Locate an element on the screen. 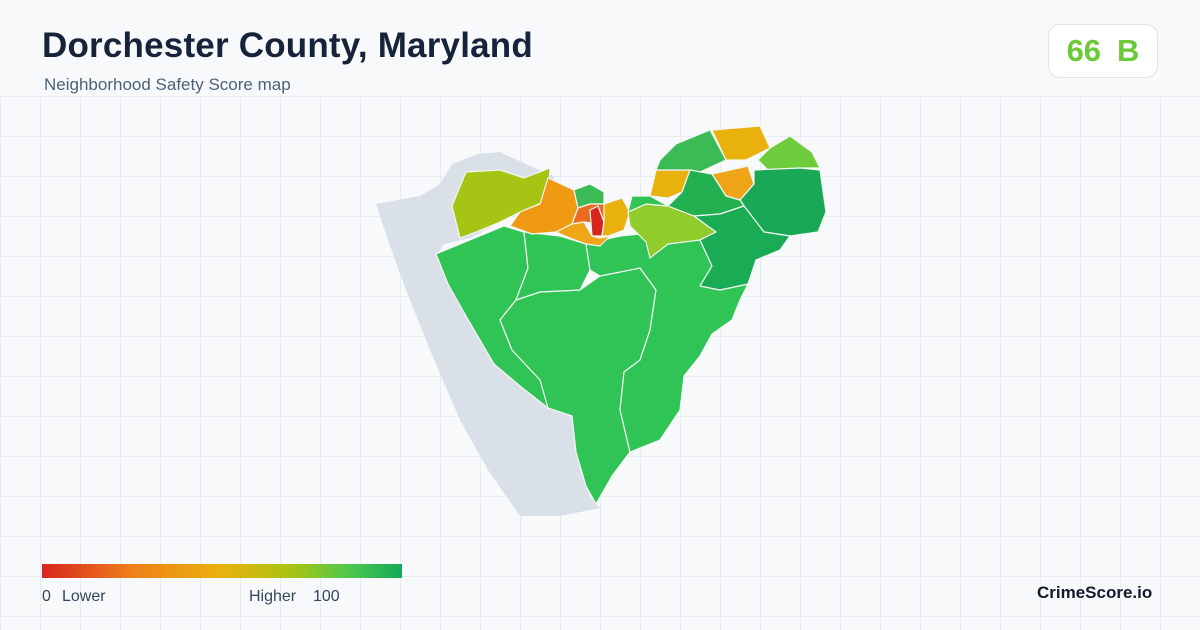 Image resolution: width=1200 pixels, height=630 pixels. legend-min-value: 0 is located at coordinates (46, 596).